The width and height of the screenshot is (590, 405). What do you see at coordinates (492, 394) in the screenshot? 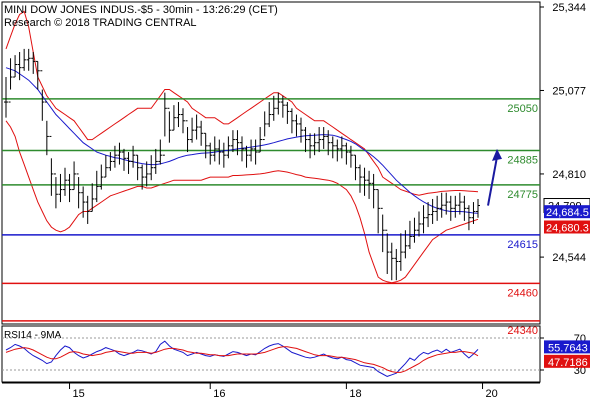
I see `time-axis-label: 20` at bounding box center [492, 394].